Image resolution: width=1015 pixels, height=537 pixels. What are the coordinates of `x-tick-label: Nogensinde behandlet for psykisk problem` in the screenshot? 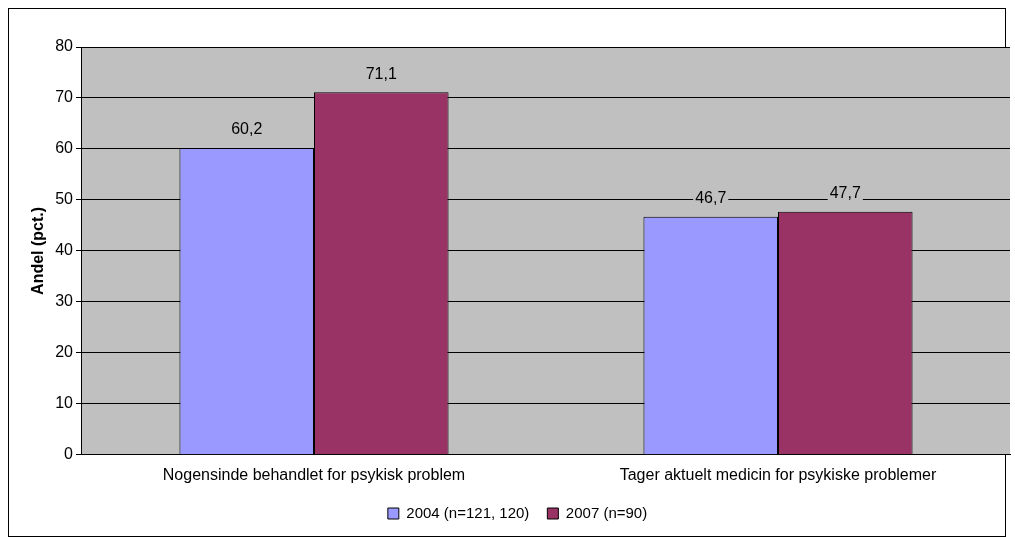 It's located at (314, 474).